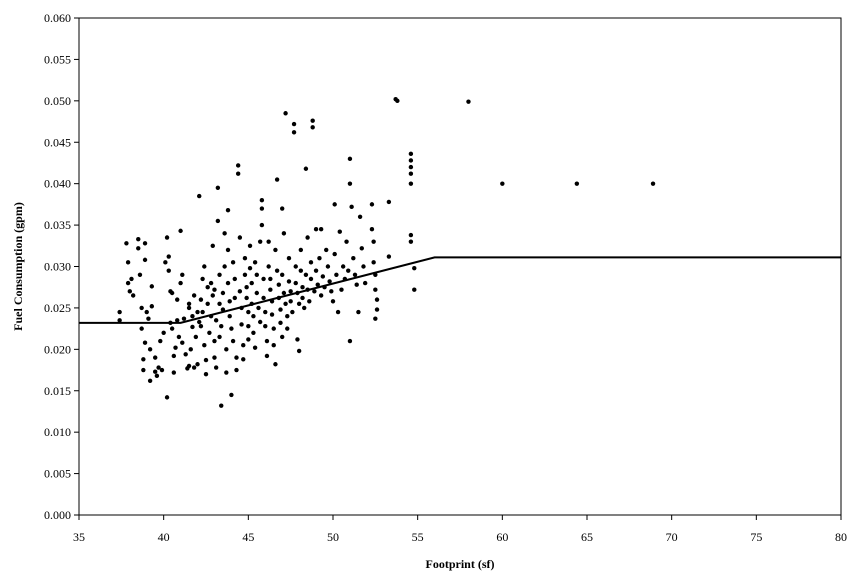 The image size is (855, 585). I want to click on y-tick-label: 0.035, so click(57, 225).